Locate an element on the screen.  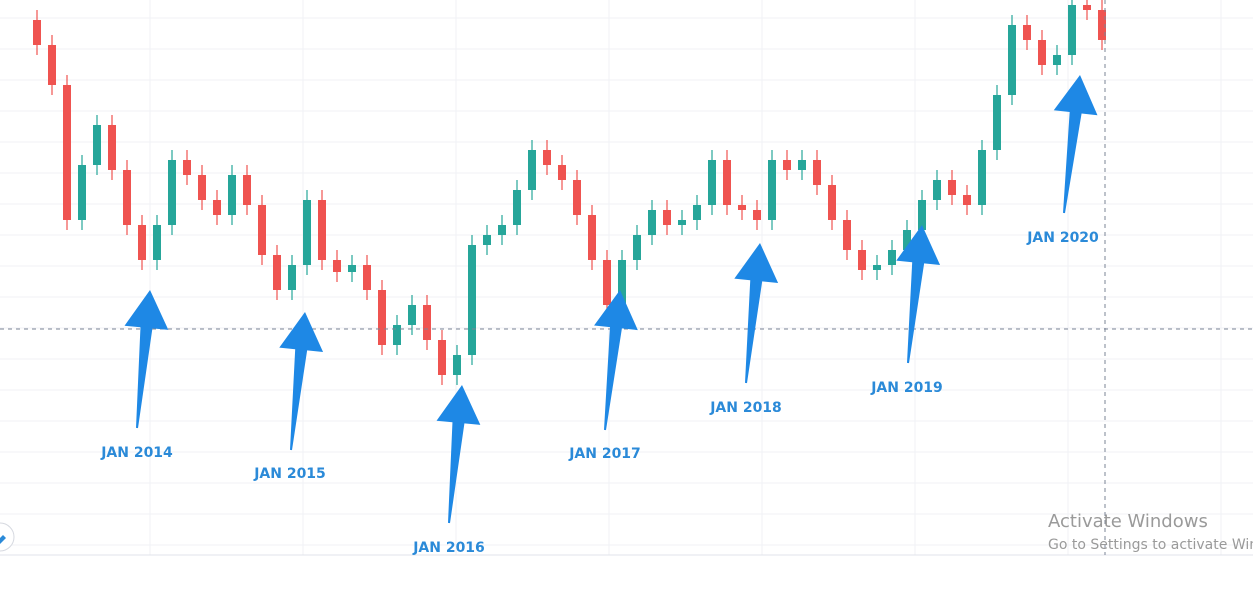
annotation: JAN 2017 is located at coordinates (604, 454).